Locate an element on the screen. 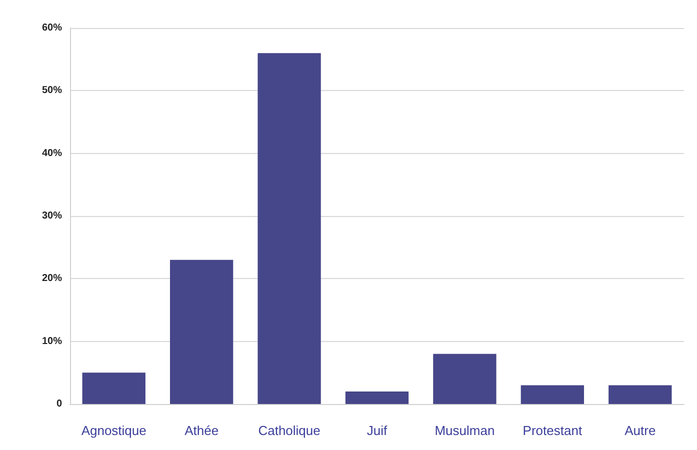 The height and width of the screenshot is (450, 697). x-tick-label: Catholique is located at coordinates (289, 430).